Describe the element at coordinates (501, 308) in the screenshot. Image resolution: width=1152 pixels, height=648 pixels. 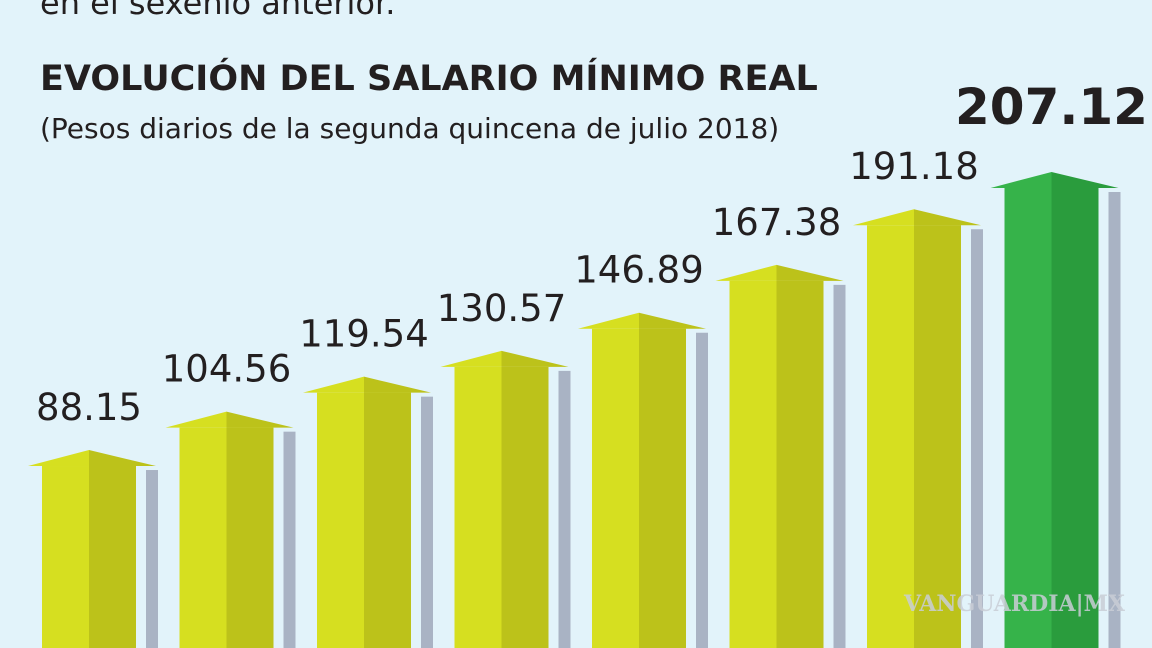
I see `value-label: 130.57` at that location.